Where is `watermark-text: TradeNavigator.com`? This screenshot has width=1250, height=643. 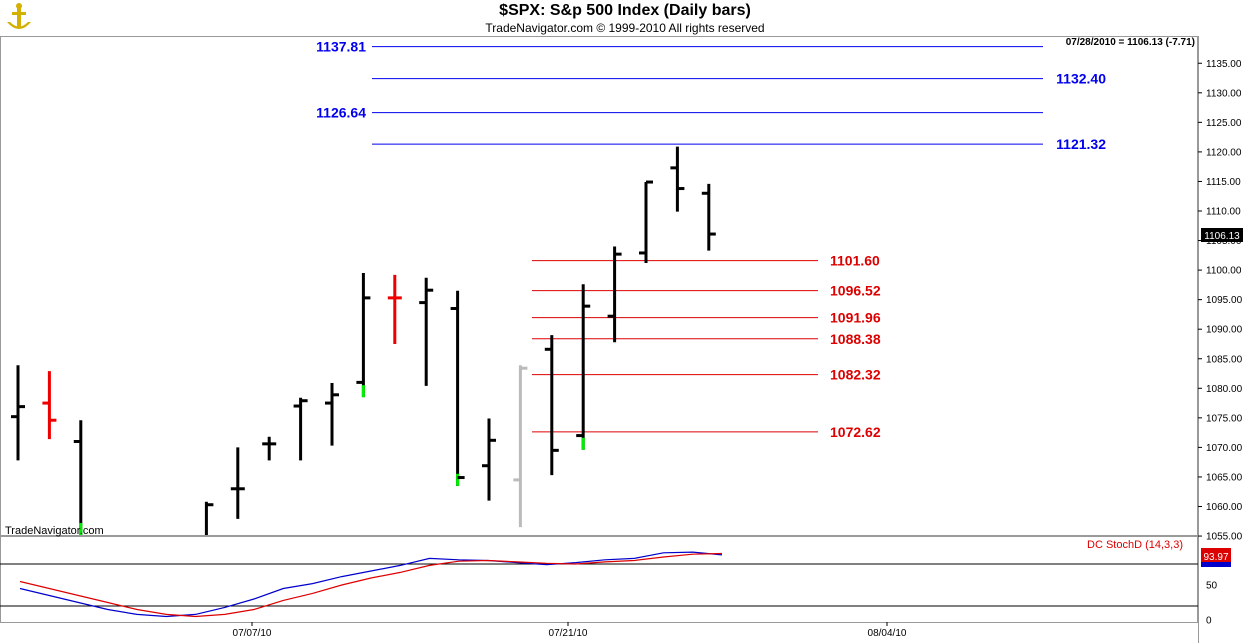 watermark-text: TradeNavigator.com is located at coordinates (54, 531).